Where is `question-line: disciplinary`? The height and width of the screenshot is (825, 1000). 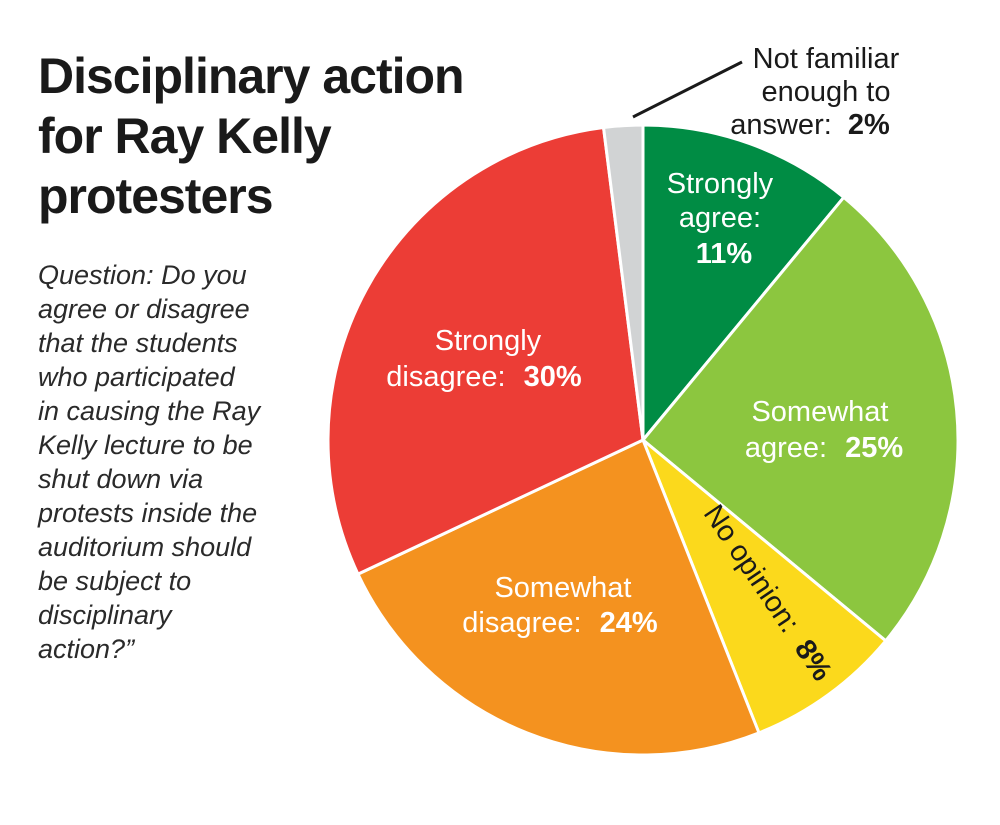 question-line: disciplinary is located at coordinates (105, 615).